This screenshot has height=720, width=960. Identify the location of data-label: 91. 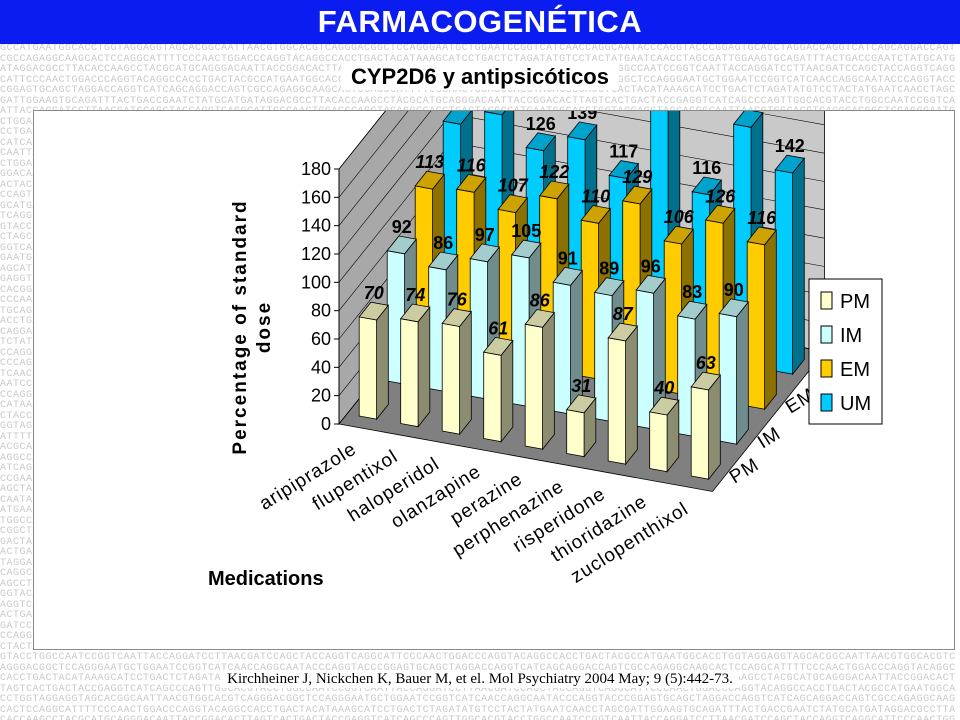
(568, 258).